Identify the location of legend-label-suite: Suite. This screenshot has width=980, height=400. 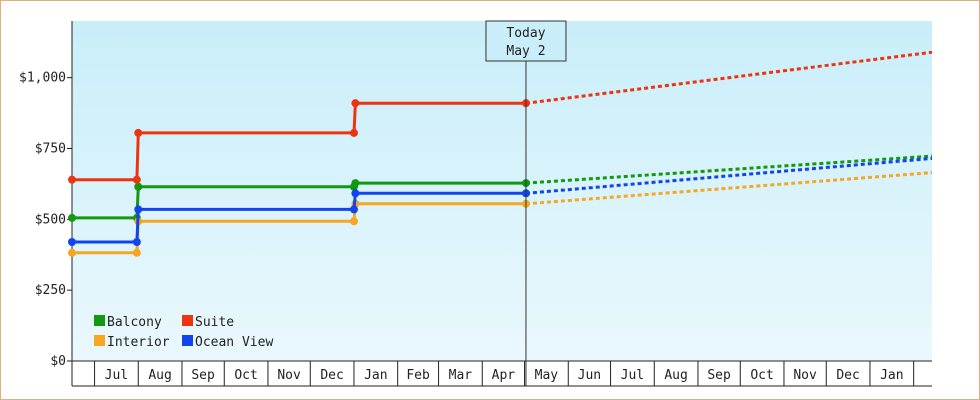
(214, 322).